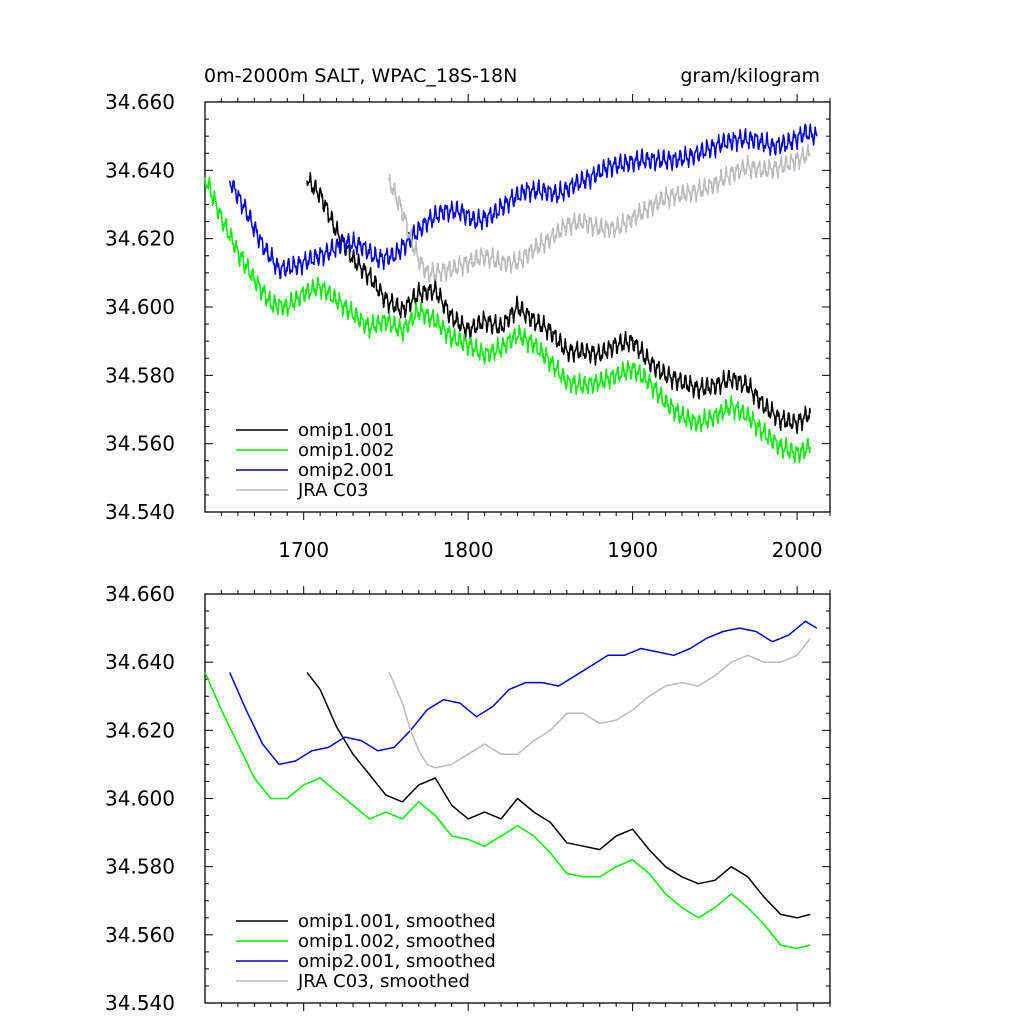 The height and width of the screenshot is (1024, 1024). Describe the element at coordinates (383, 981) in the screenshot. I see `legend-label: JRA C03, smoothed` at that location.